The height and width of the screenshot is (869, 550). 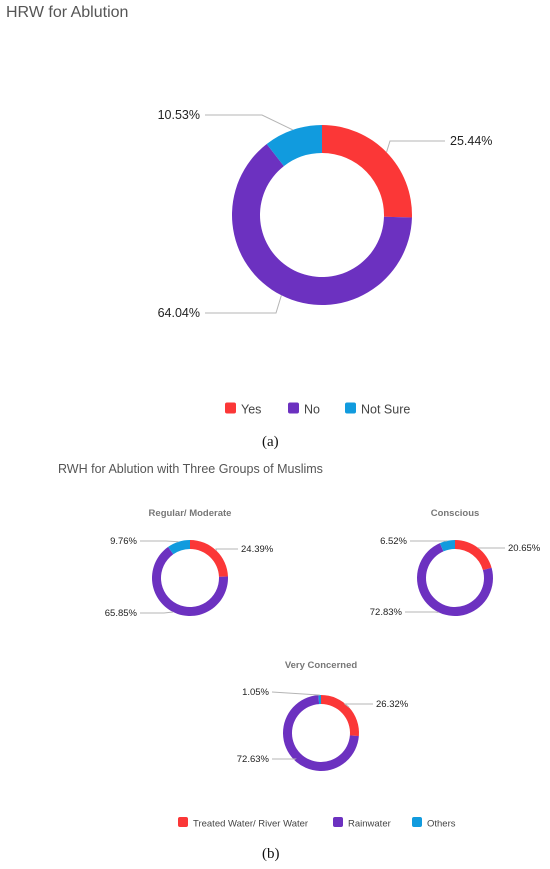 I want to click on caption-b: (b), so click(x=271, y=854).